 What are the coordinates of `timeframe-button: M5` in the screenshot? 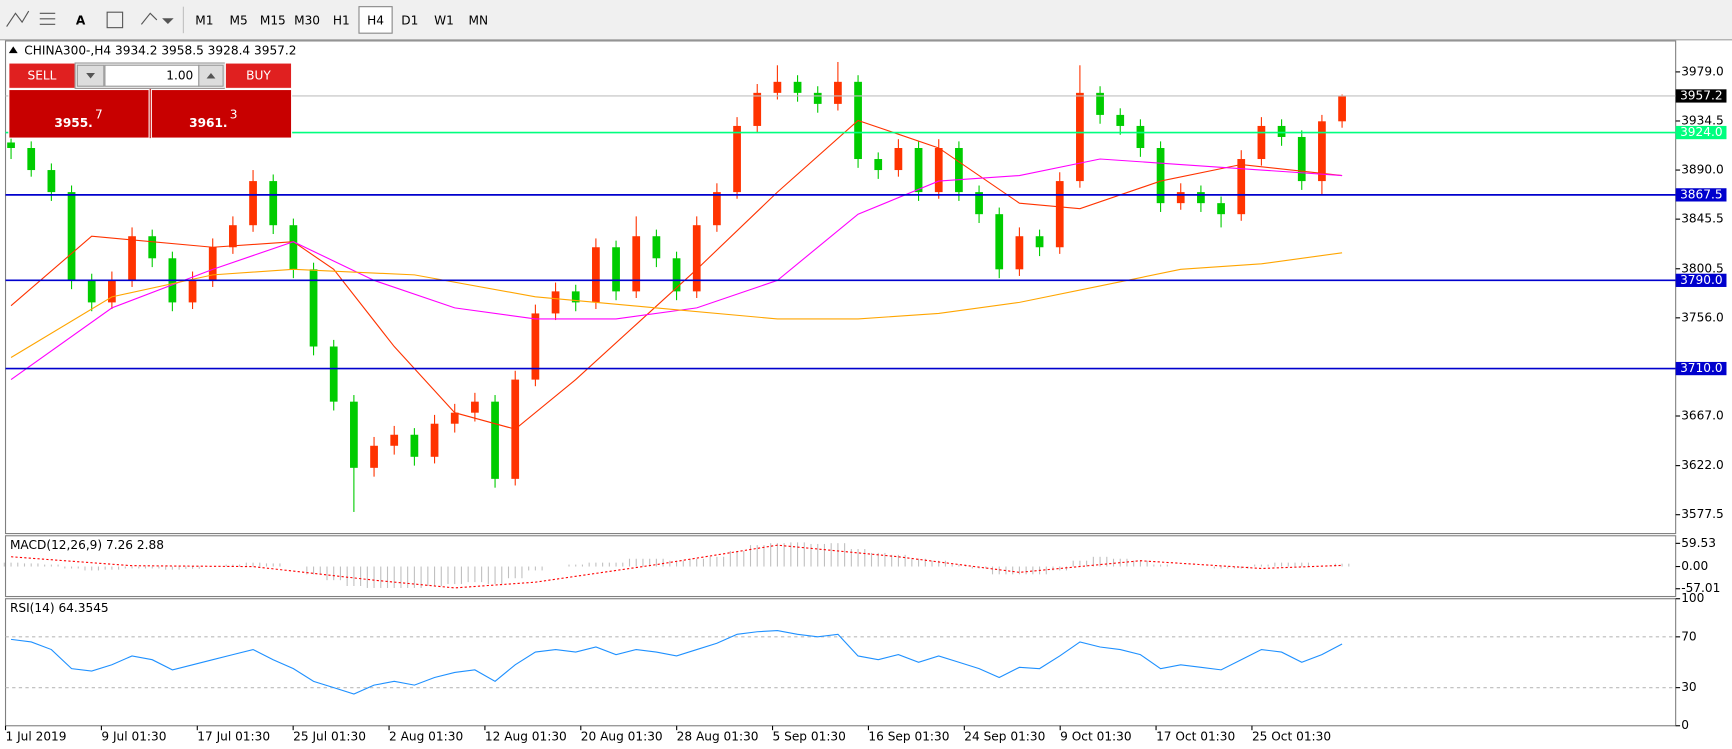 It's located at (238, 21).